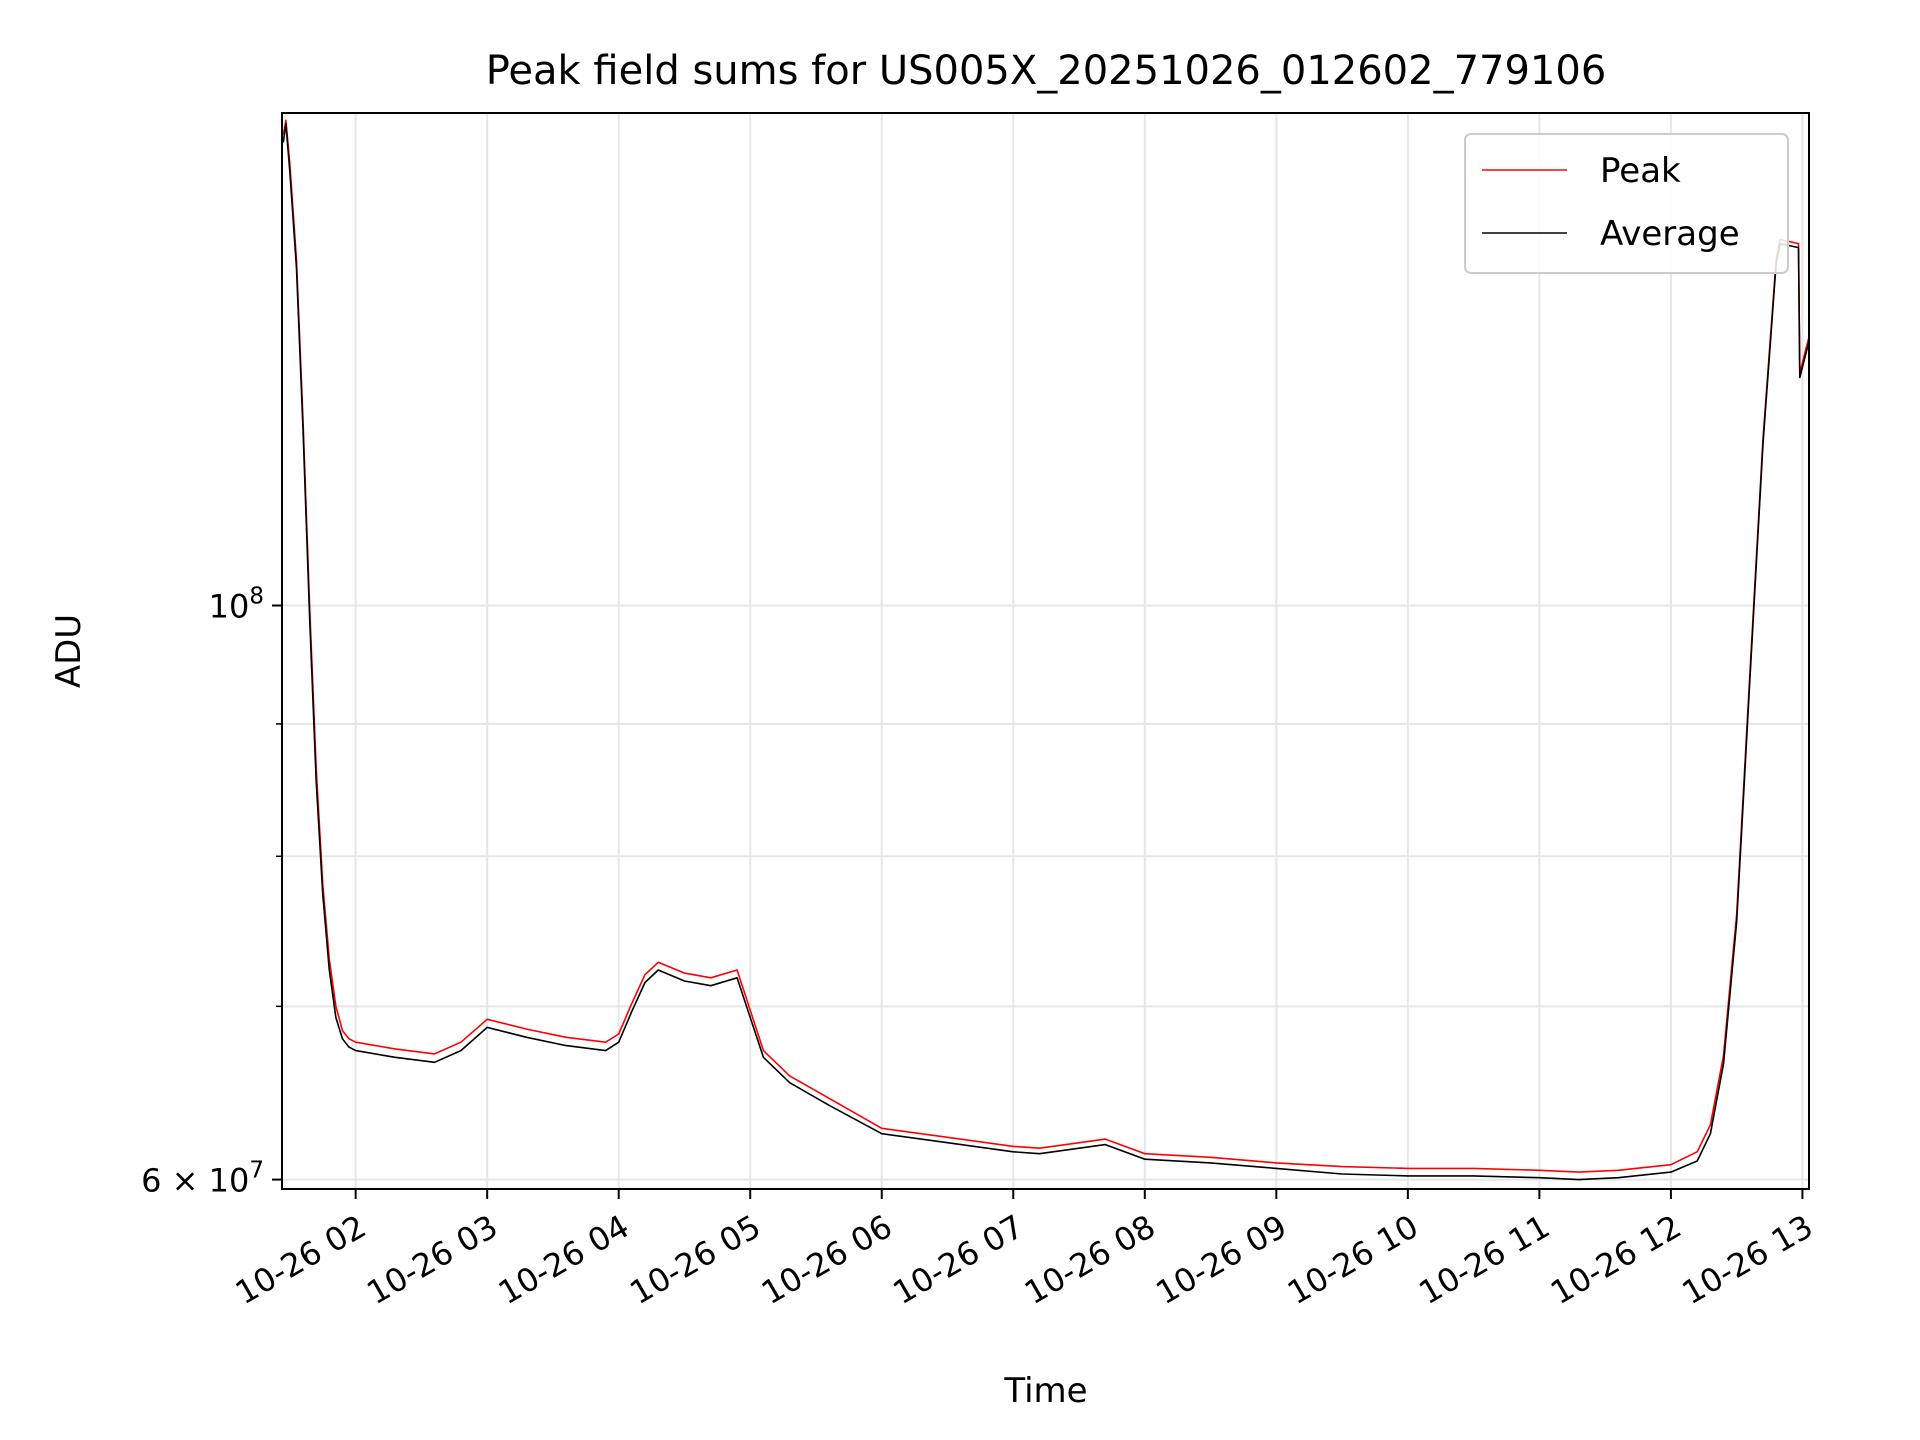 Image resolution: width=1920 pixels, height=1440 pixels. I want to click on y-axis-label: ADU, so click(69, 651).